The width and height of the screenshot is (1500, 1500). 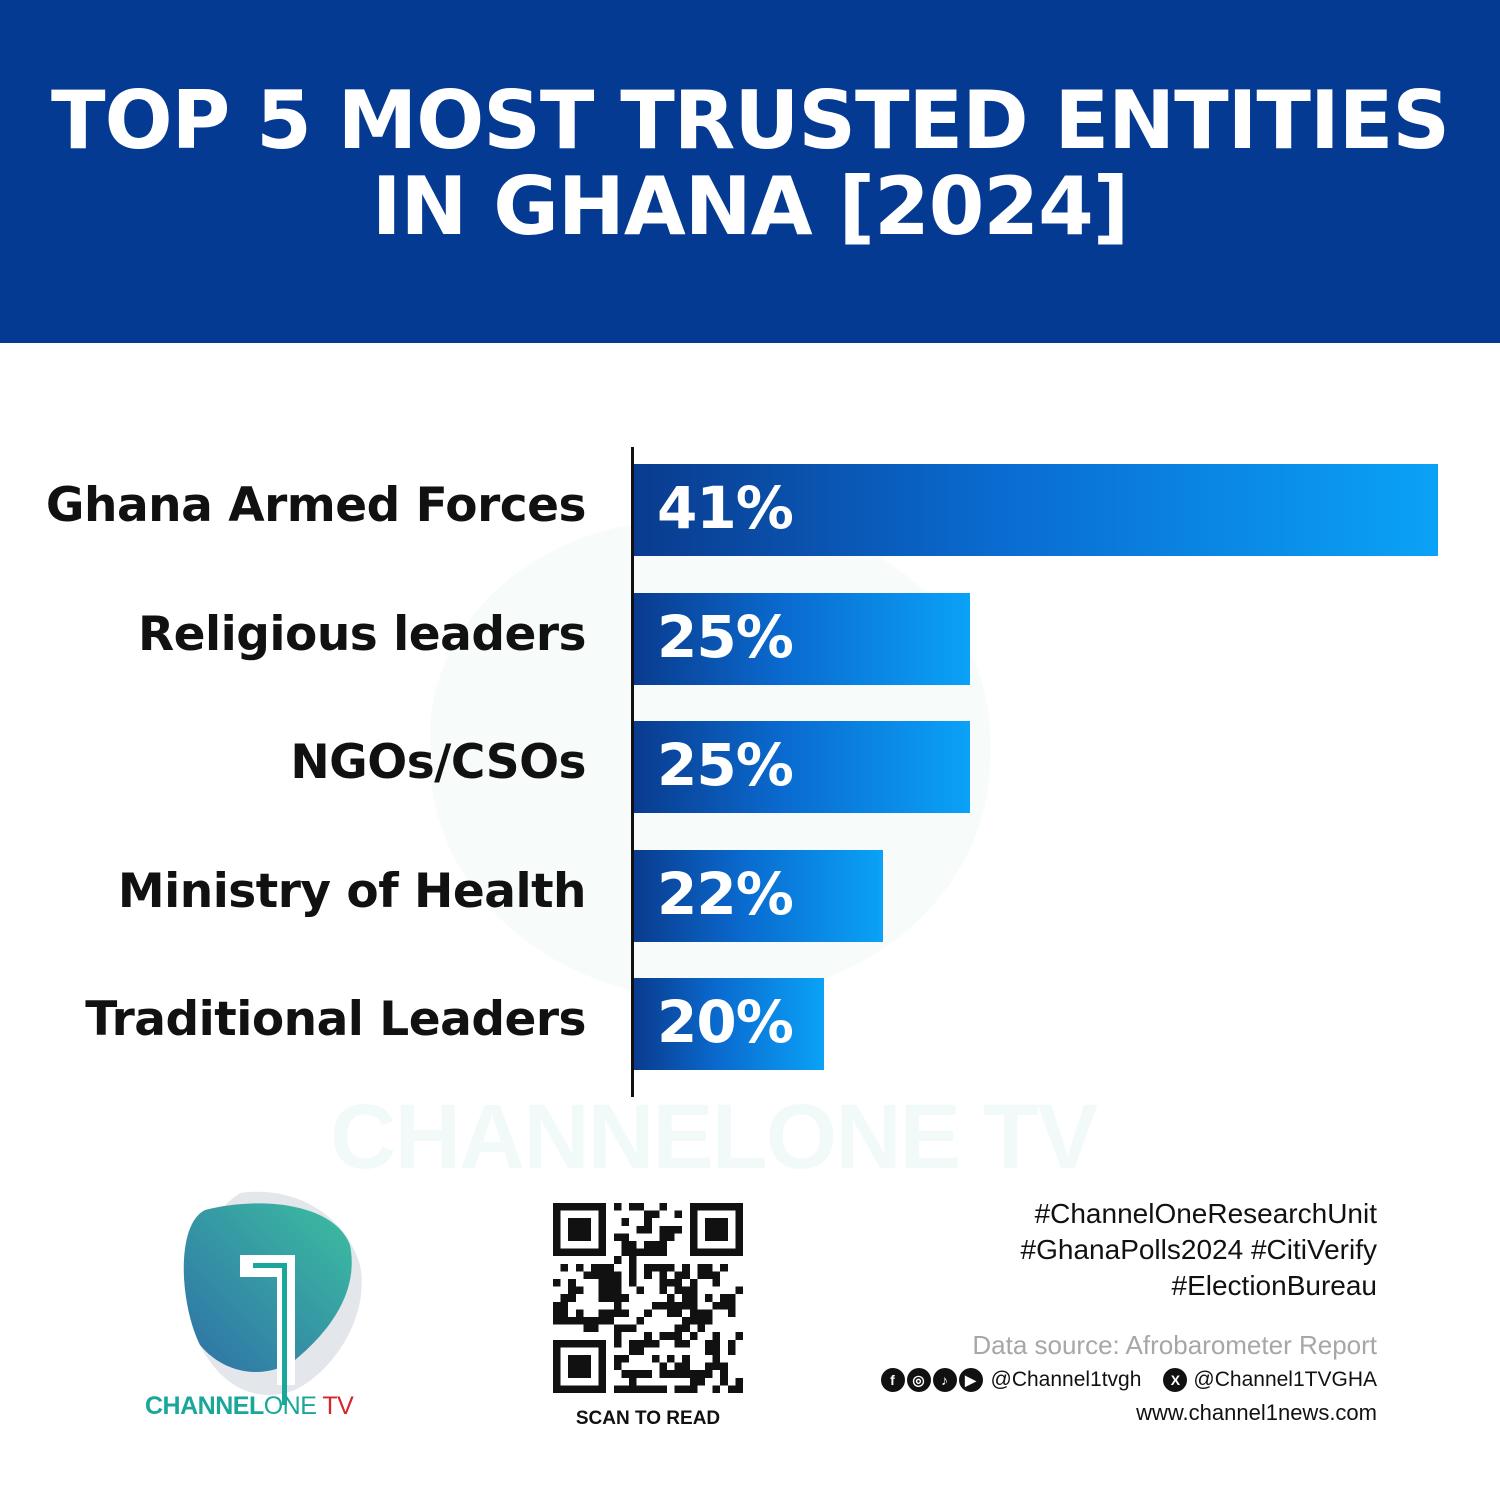 I want to click on category-label: Religious leaders, so click(x=362, y=634).